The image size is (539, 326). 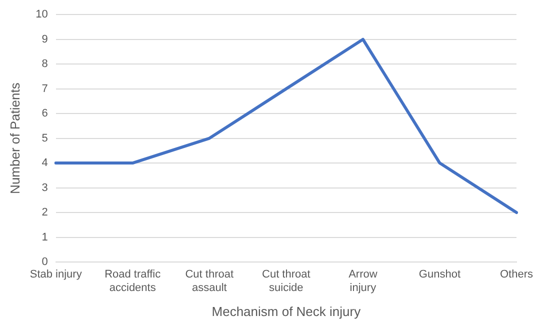 I want to click on y-tick-label: 1, so click(x=45, y=237).